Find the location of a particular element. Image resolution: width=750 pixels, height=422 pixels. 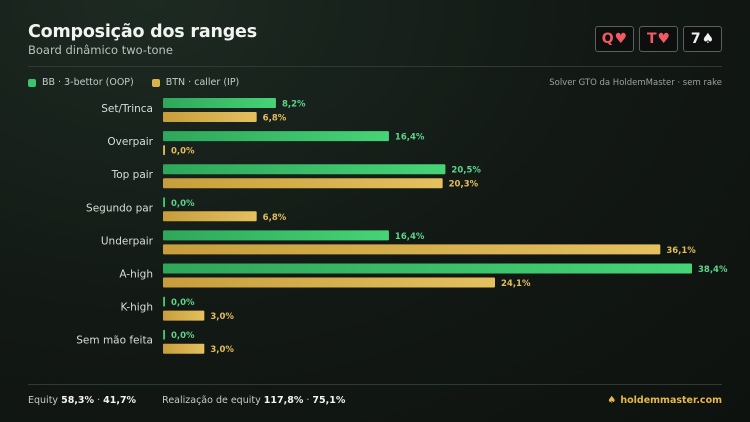

equity-label: Equity is located at coordinates (43, 400).